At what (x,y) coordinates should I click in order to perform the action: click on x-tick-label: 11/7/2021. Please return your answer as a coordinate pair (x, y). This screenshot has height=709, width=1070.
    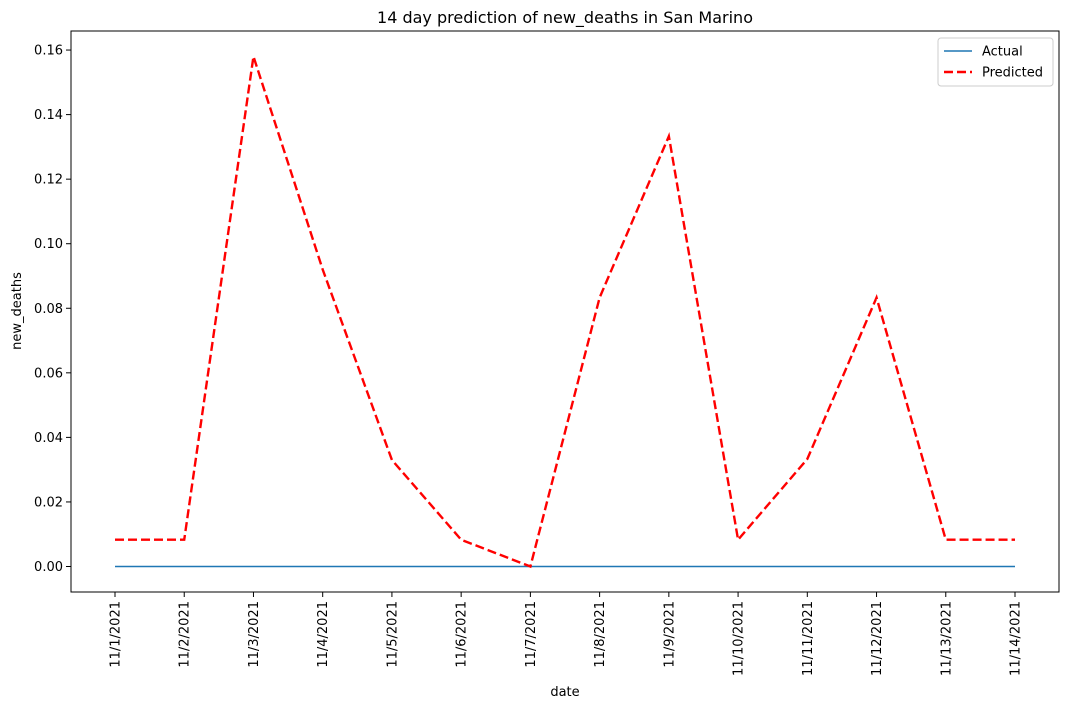
    Looking at the image, I should click on (531, 634).